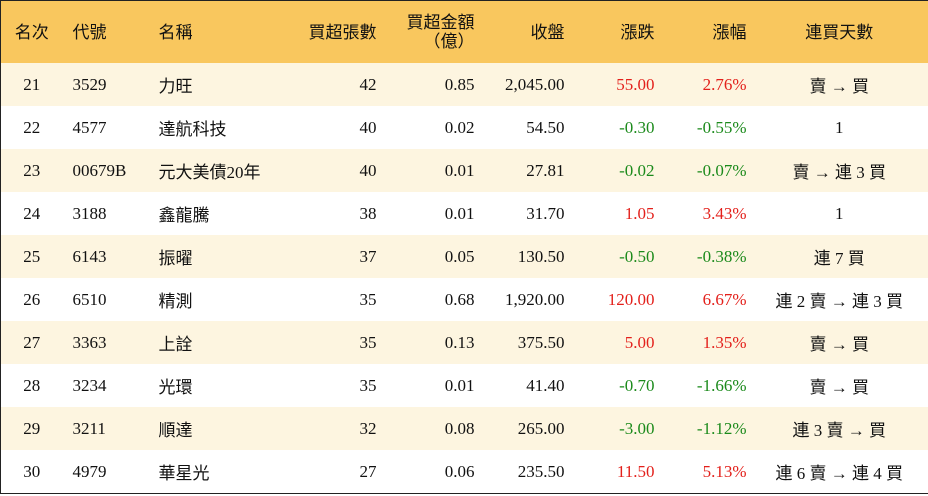  Describe the element at coordinates (31, 84) in the screenshot. I see `rank-cell: 21` at that location.